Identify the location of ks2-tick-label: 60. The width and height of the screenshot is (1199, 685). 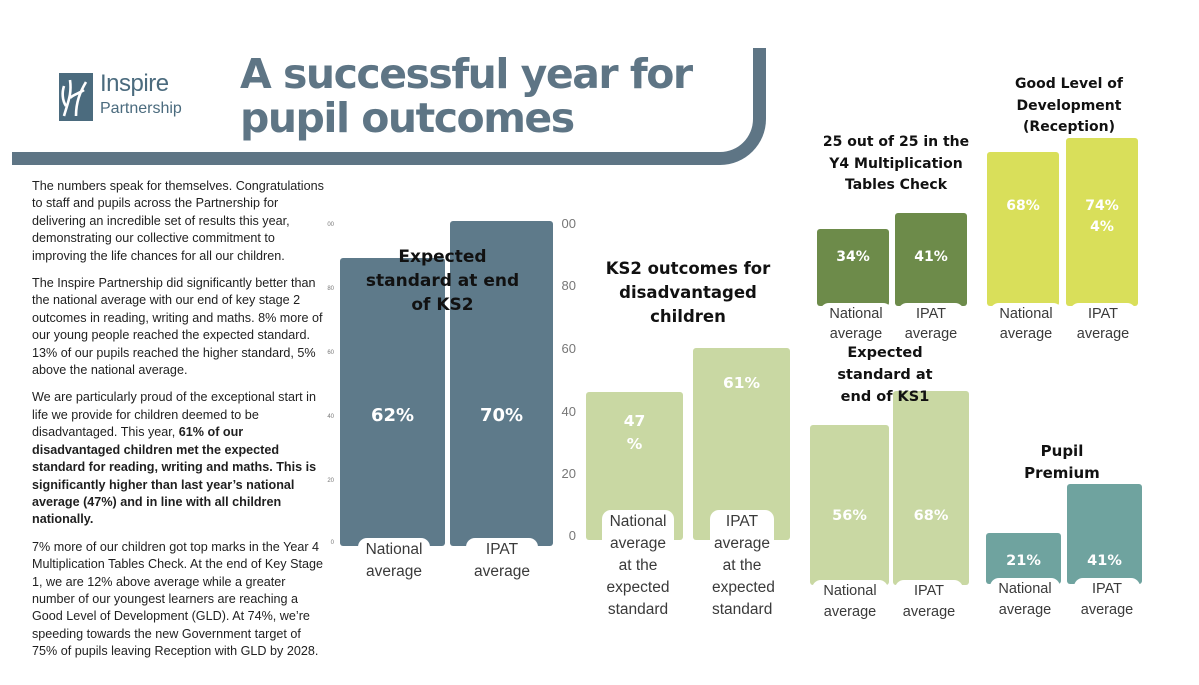
(330, 353).